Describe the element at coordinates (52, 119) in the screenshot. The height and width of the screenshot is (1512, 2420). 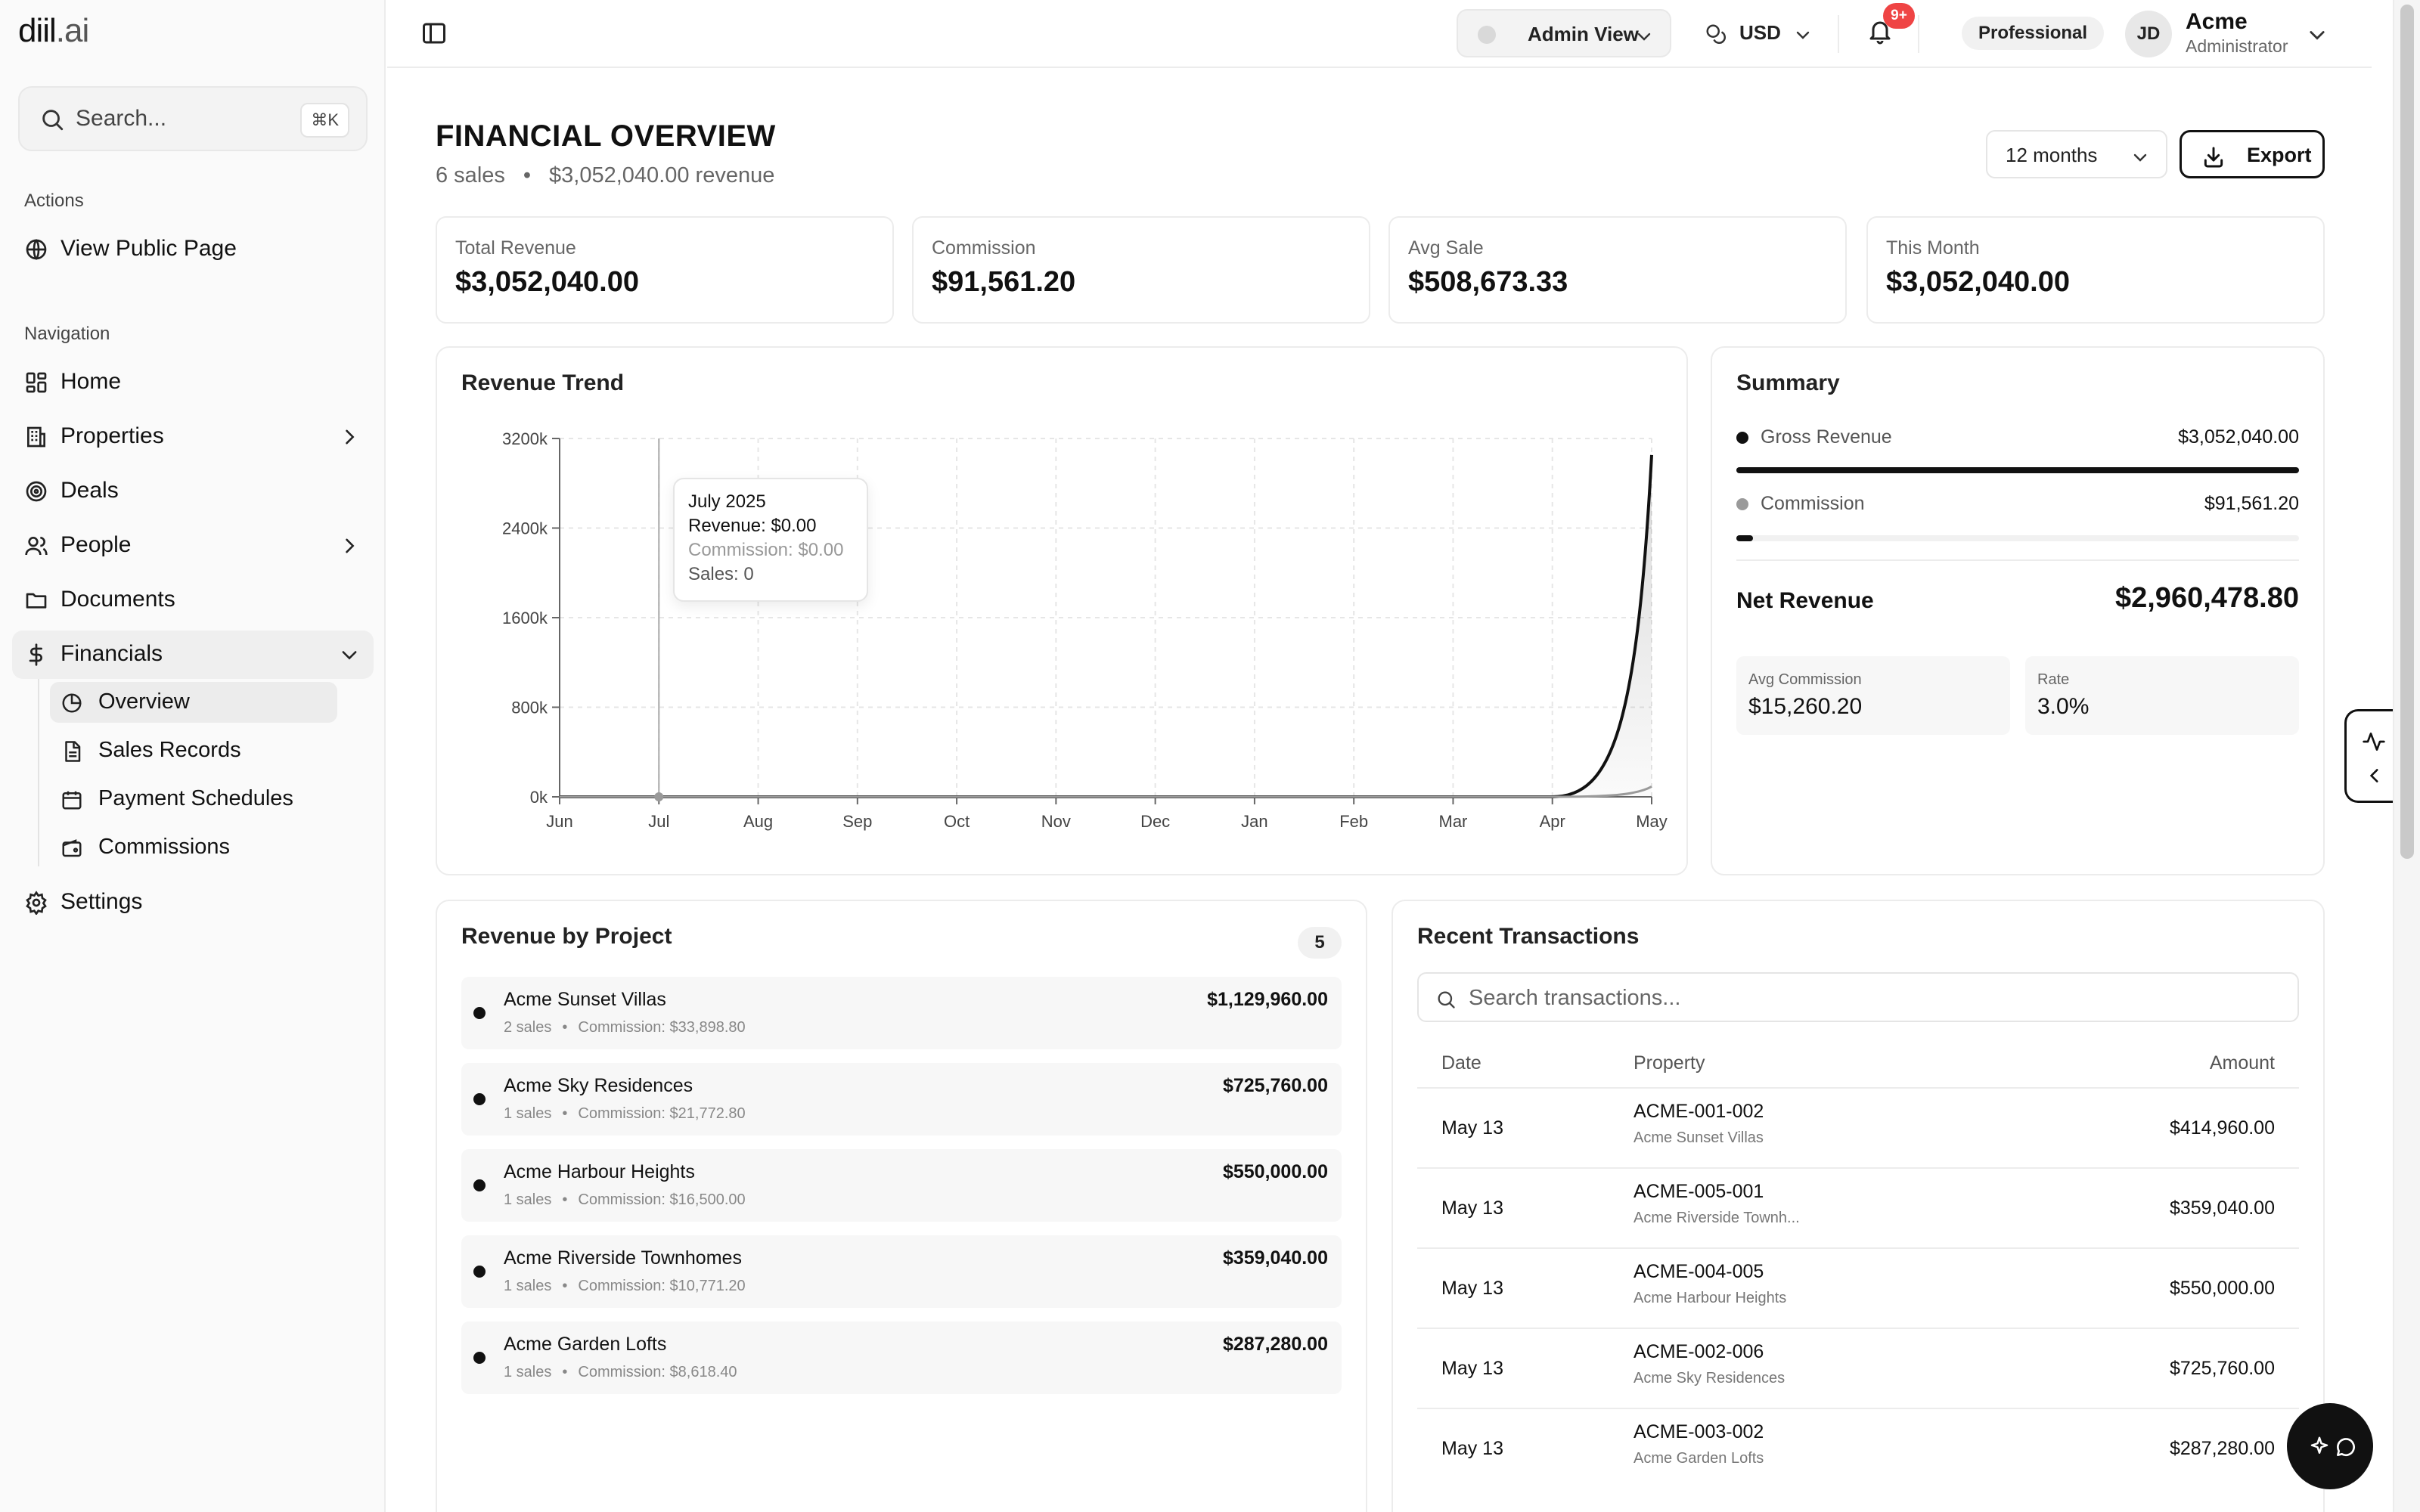
I see `search-icon` at that location.